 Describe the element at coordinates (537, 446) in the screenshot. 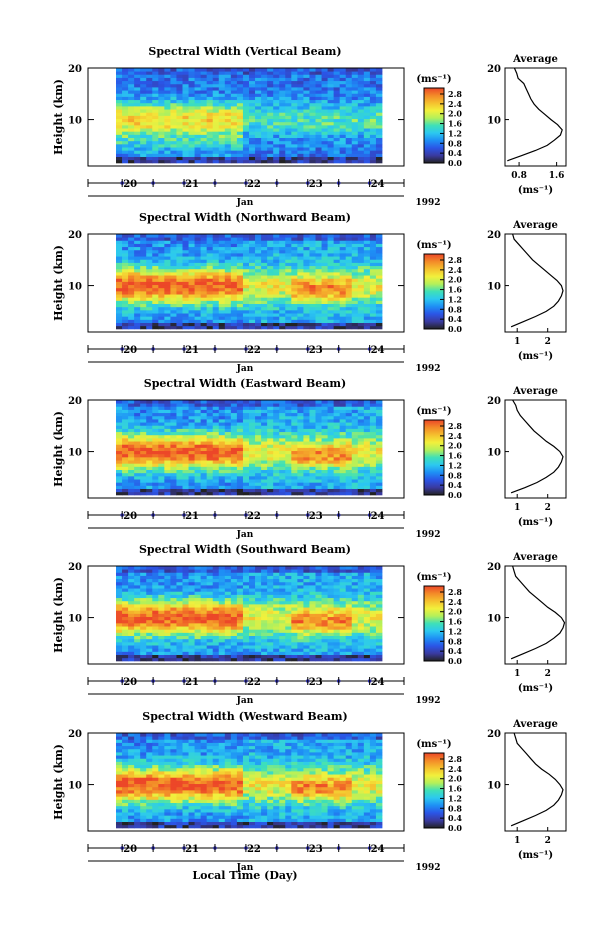

I see `profile-line` at that location.